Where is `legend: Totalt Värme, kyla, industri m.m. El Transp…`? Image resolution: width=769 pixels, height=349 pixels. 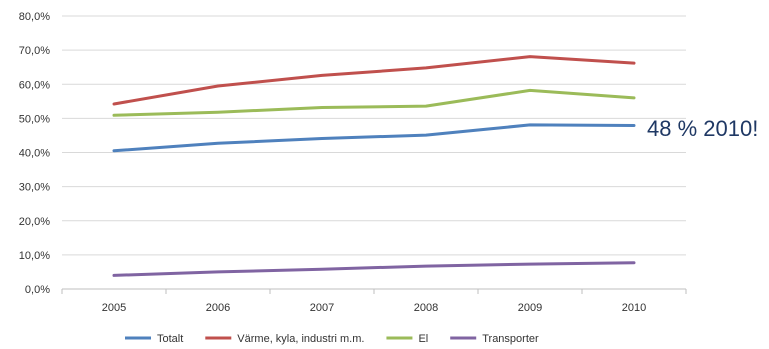
legend: Totalt Värme, kyla, industri m.m. El Transp… is located at coordinates (332, 339).